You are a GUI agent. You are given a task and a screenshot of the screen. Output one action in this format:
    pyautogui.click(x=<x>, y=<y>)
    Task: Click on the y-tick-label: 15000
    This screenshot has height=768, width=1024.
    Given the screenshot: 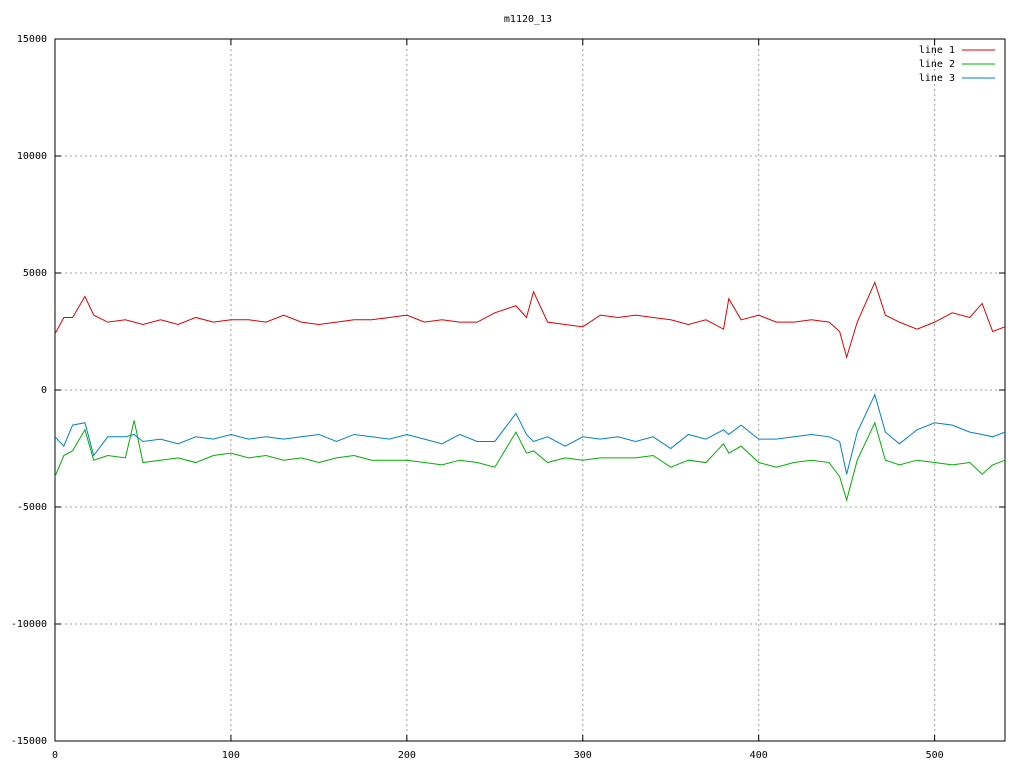 What is the action you would take?
    pyautogui.click(x=32, y=39)
    